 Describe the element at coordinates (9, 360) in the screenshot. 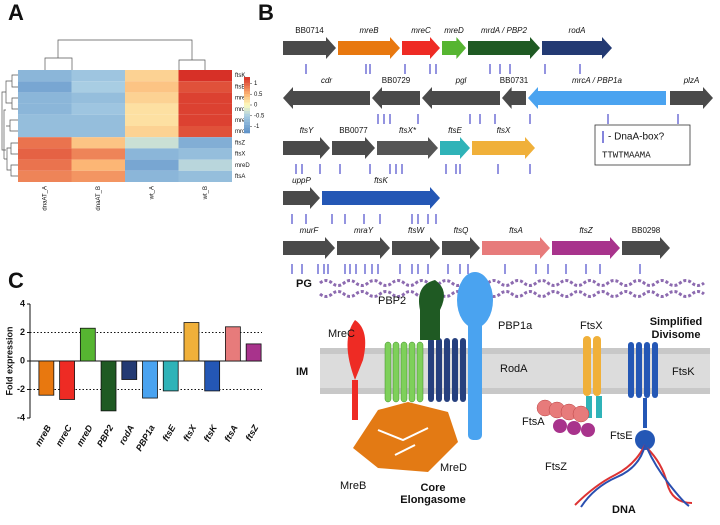

I see `y-axis-label: Fold expression` at that location.